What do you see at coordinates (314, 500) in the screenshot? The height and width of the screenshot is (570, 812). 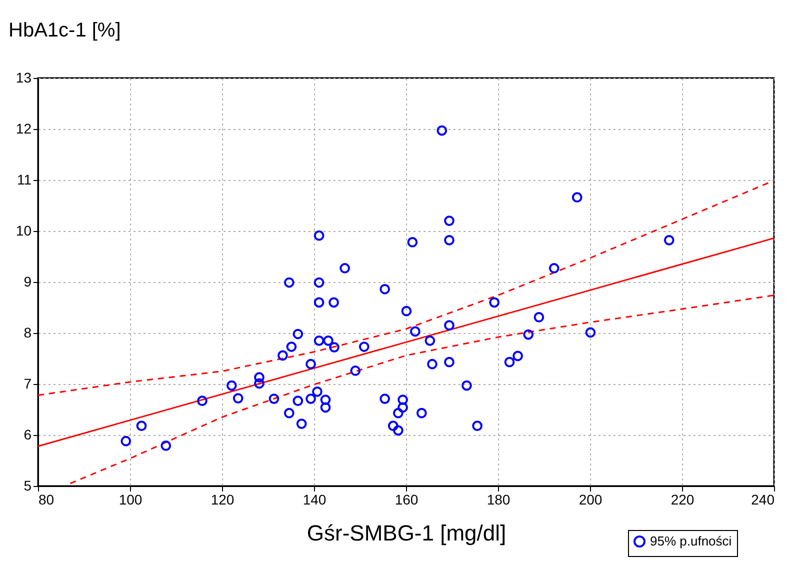 I see `x-tick-label: 140` at bounding box center [314, 500].